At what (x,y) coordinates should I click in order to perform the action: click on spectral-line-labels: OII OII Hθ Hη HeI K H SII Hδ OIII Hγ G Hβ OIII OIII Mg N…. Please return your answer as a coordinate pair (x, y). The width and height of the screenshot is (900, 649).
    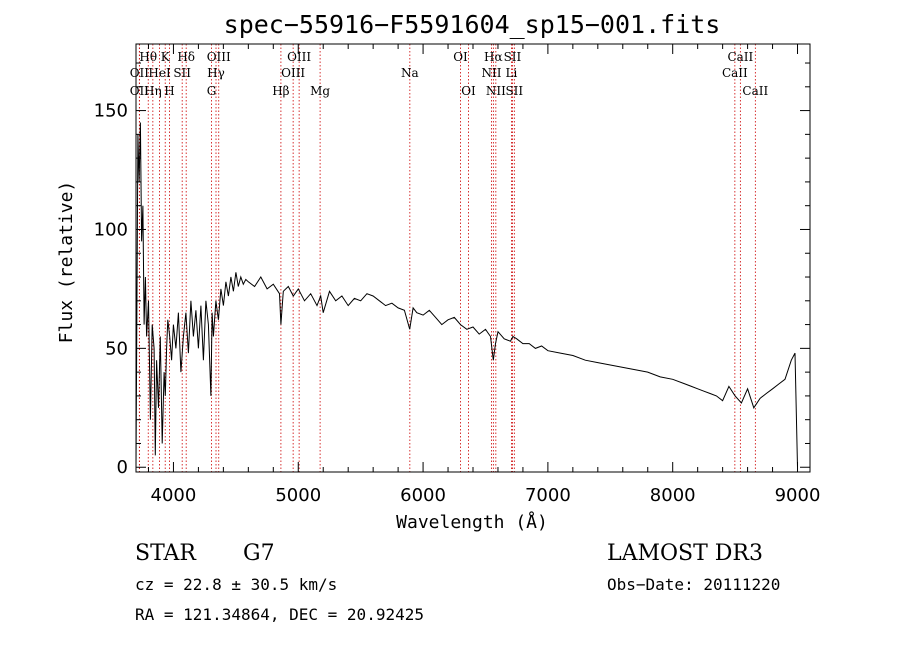
    Looking at the image, I should click on (449, 74).